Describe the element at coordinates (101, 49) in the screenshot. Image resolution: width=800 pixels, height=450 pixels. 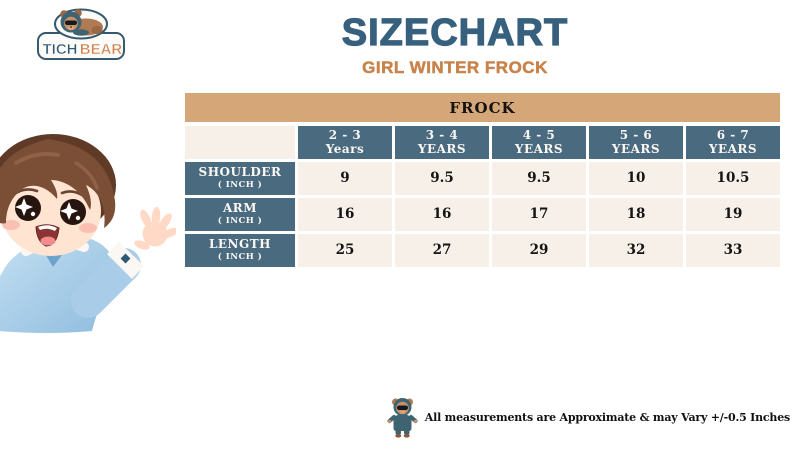
I see `logo-text-bear: BEAR` at that location.